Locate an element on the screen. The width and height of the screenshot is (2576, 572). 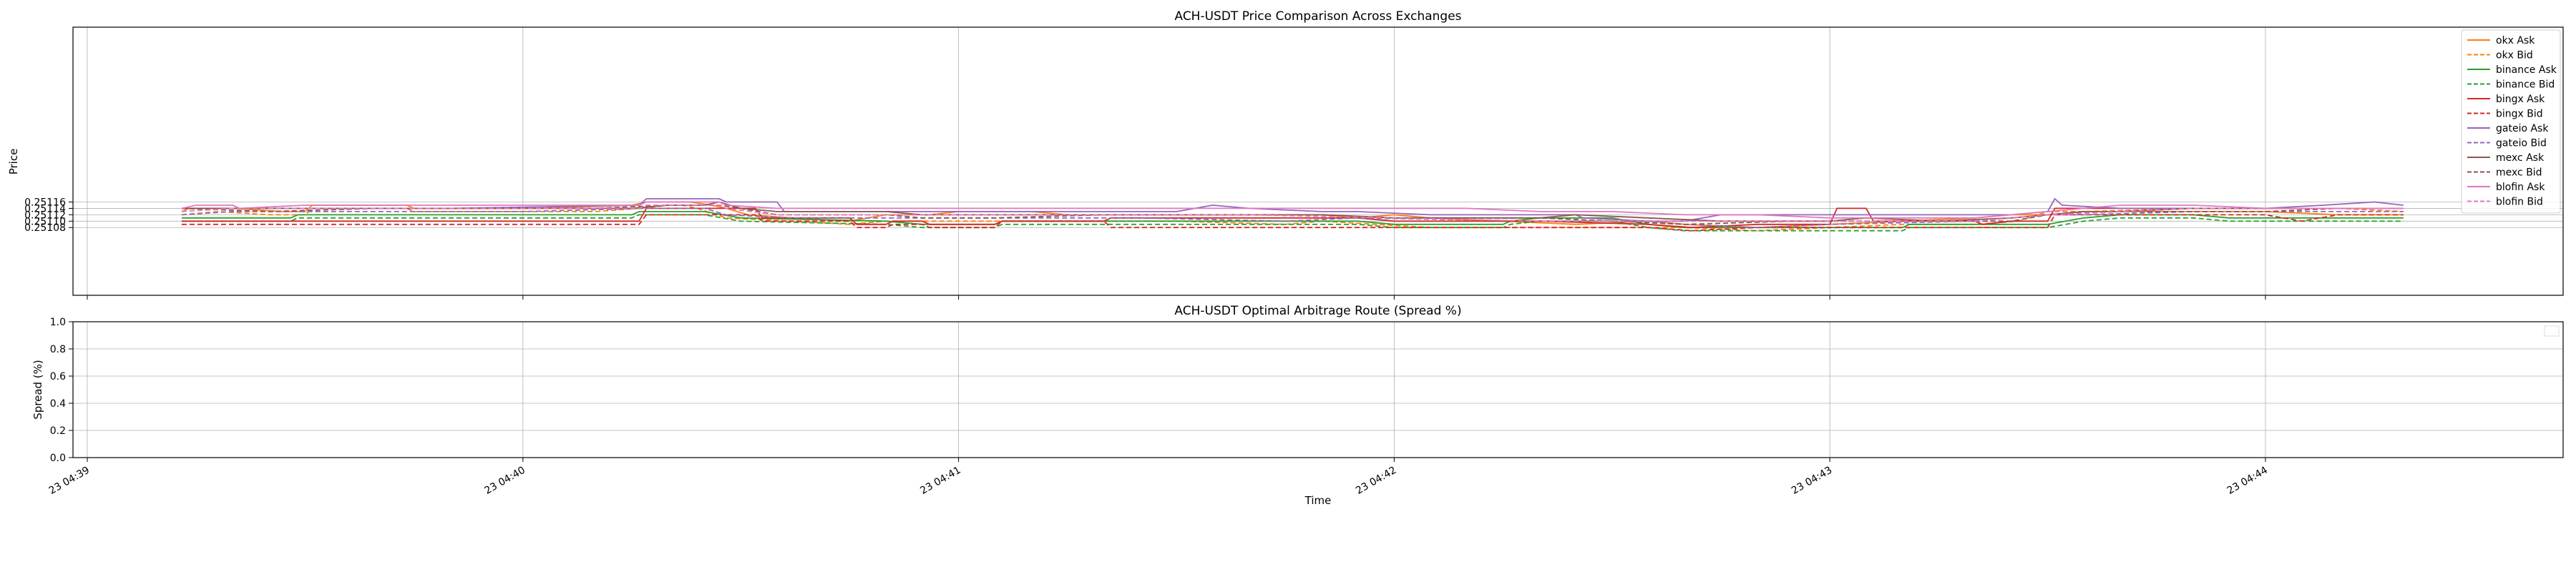
spread-xtick-label: 23 04:41 is located at coordinates (940, 481).